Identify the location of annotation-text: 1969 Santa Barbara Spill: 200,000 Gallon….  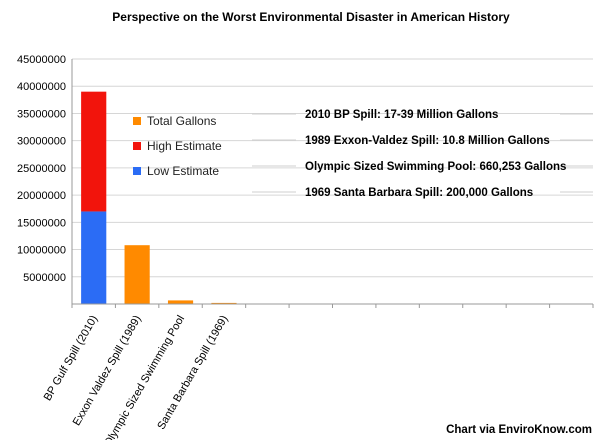
(419, 193).